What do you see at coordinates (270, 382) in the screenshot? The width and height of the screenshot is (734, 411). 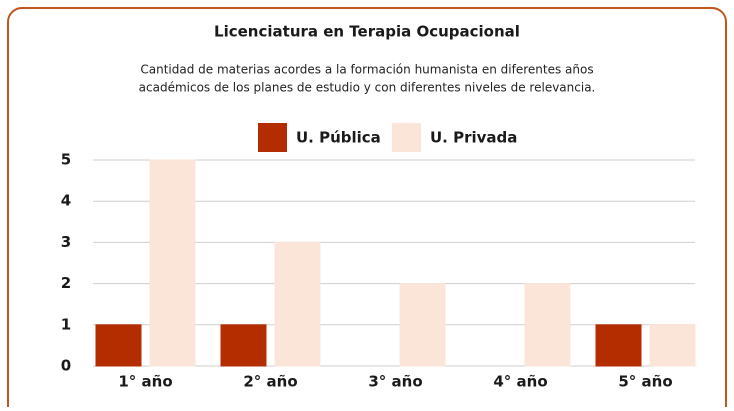 I see `x-tick-label: 2° año` at bounding box center [270, 382].